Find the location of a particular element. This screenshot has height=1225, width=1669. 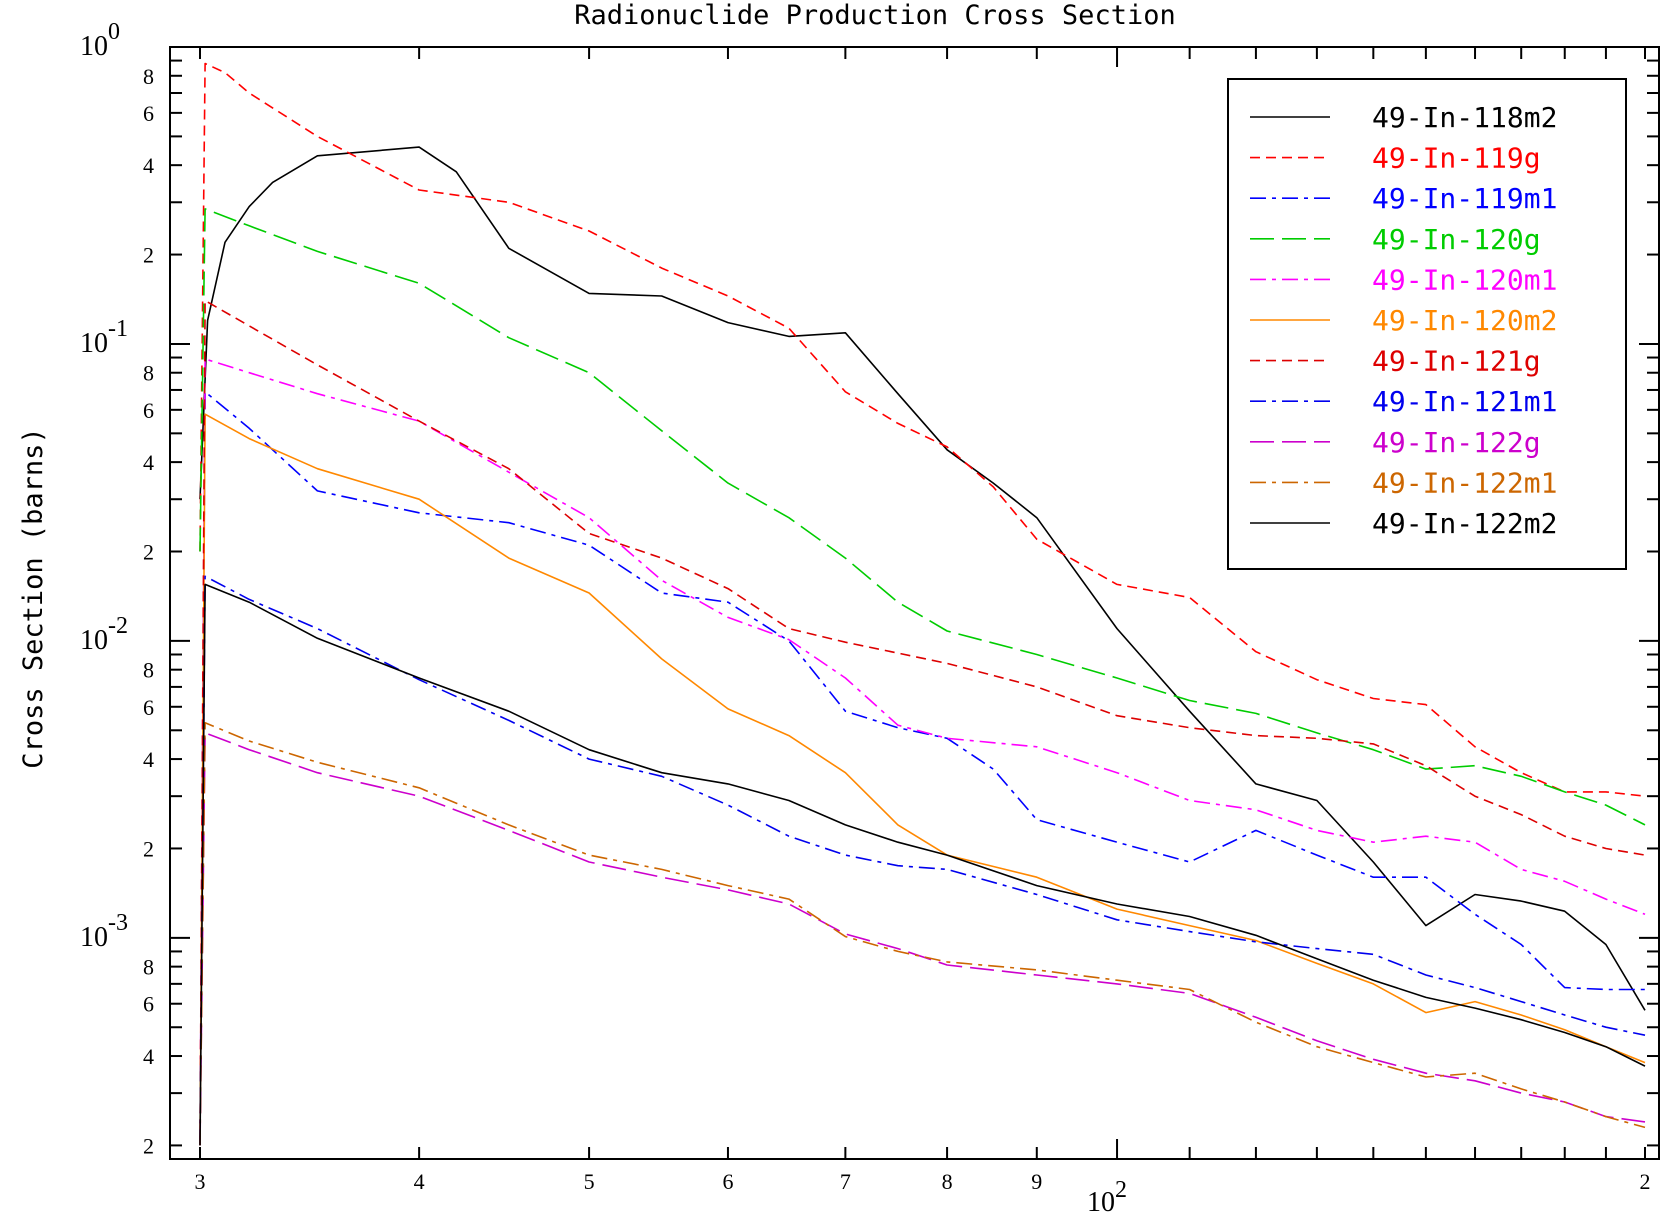

x-tick-label: 3 is located at coordinates (200, 1181).